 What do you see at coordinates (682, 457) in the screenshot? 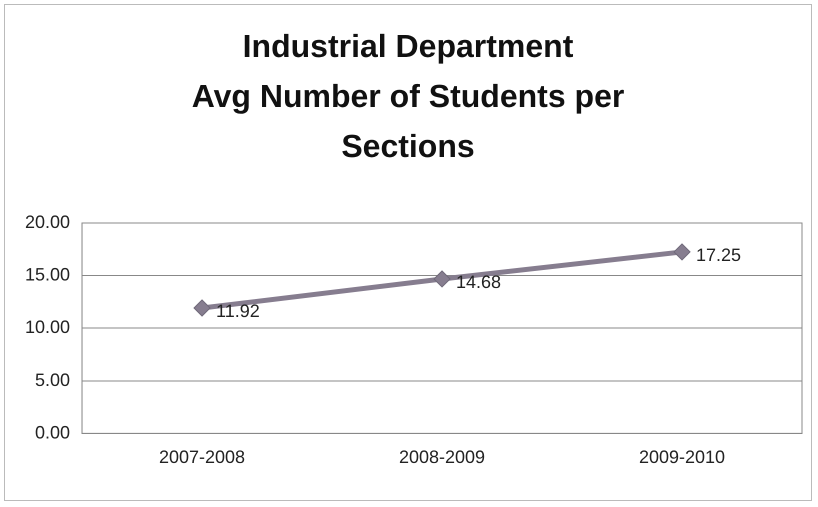
I see `x-tick-label: 2009-2010` at bounding box center [682, 457].